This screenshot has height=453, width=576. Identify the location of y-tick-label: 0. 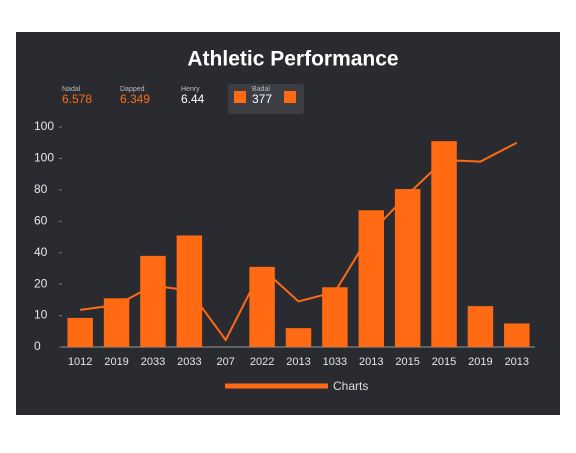
(37, 346).